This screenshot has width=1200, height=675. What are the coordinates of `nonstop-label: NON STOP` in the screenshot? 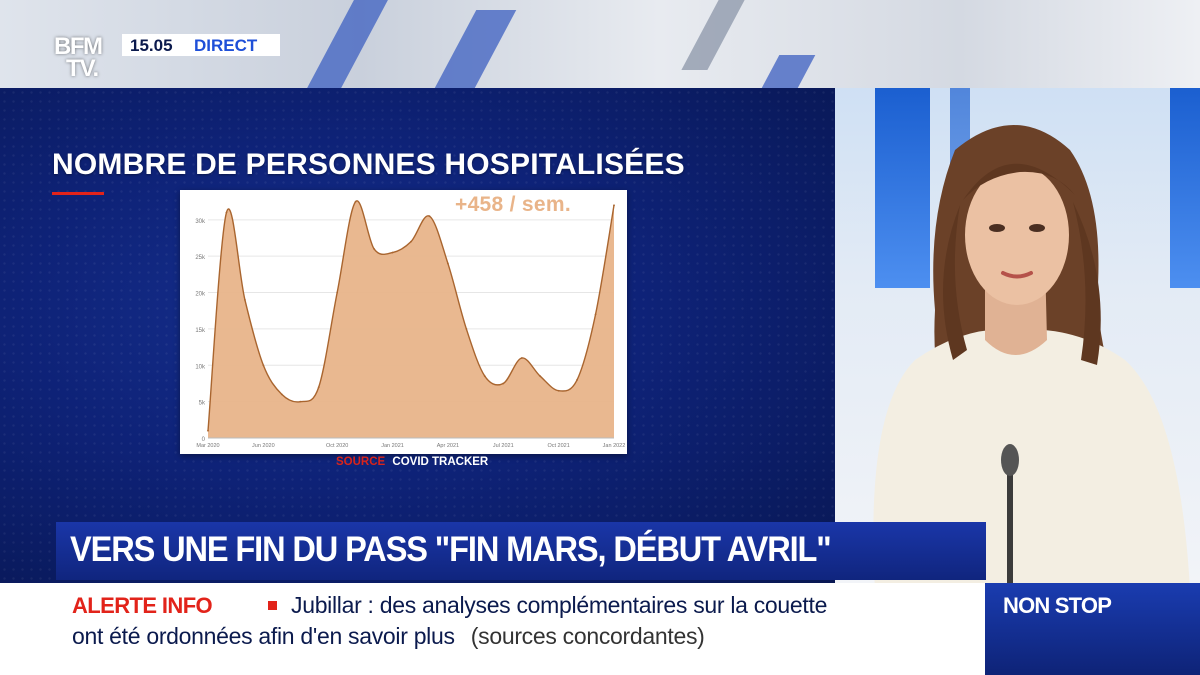 It's located at (1057, 605).